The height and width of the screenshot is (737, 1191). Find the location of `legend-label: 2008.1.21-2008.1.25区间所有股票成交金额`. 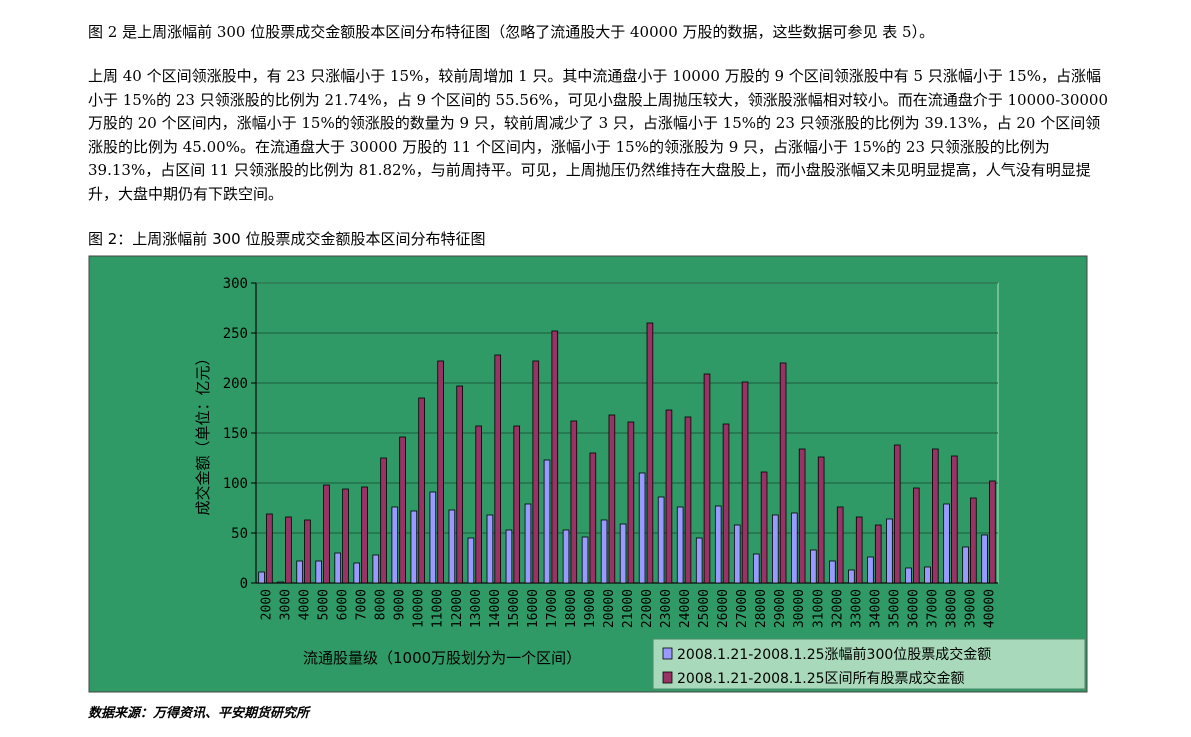

legend-label: 2008.1.21-2008.1.25区间所有股票成交金额 is located at coordinates (821, 678).